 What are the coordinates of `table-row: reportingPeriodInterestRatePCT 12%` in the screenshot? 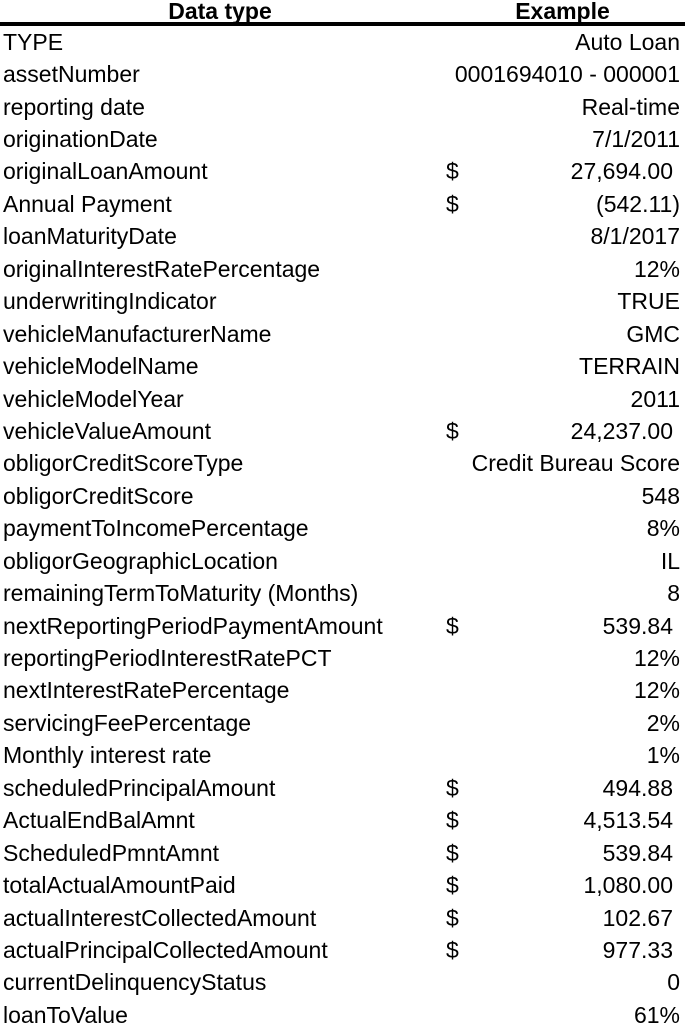 It's located at (342, 658).